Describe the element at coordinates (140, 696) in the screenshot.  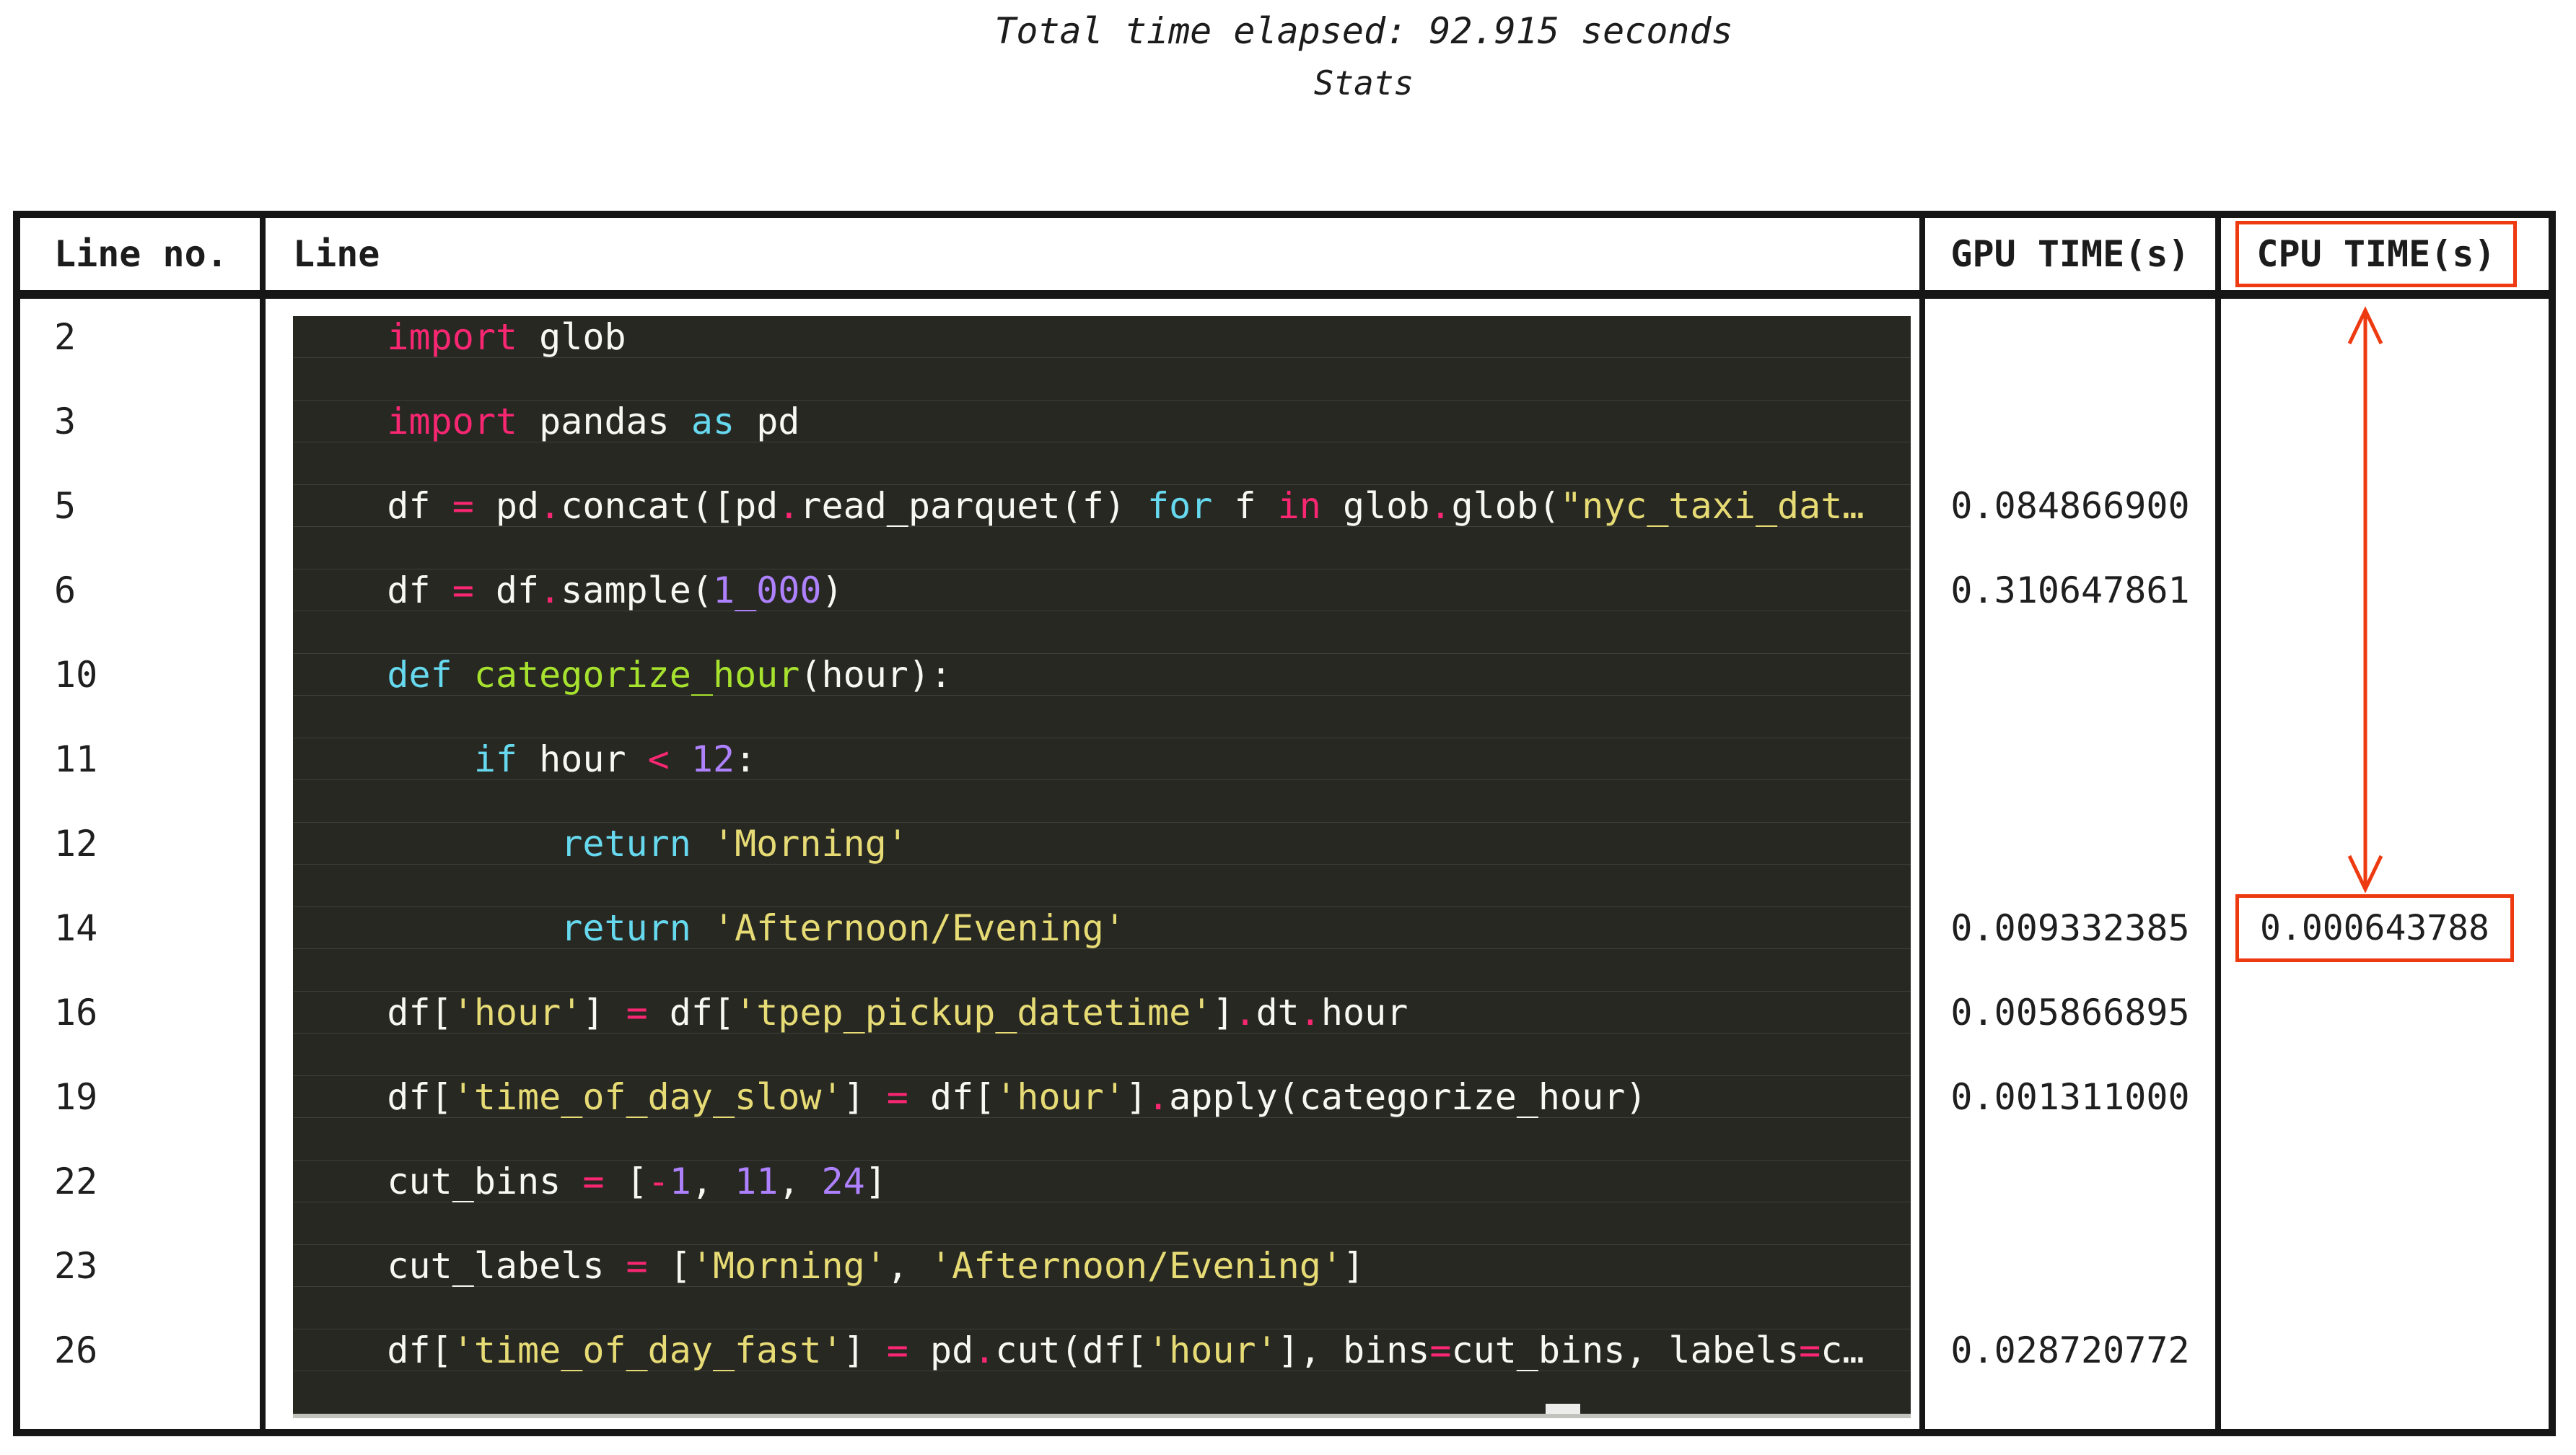
I see `line-number-row: 10` at that location.